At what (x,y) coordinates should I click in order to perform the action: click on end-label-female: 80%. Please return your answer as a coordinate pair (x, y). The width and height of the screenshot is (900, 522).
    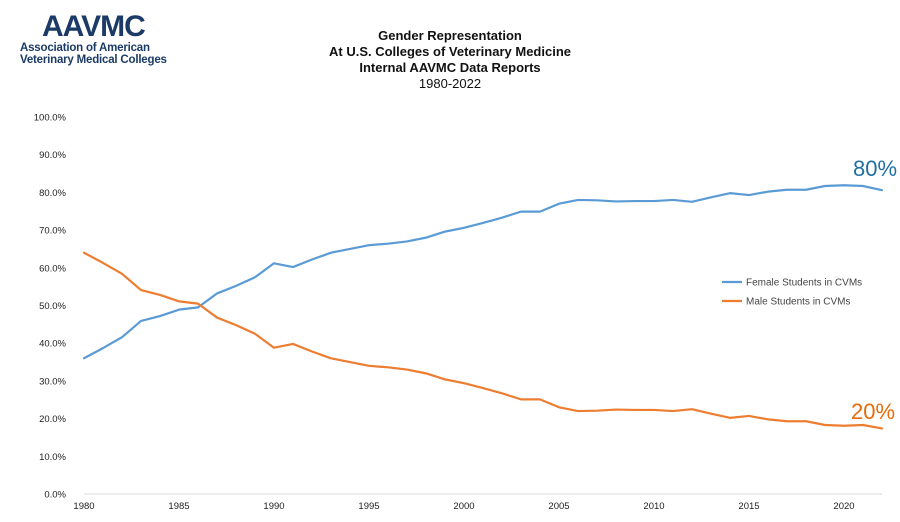
    Looking at the image, I should click on (875, 168).